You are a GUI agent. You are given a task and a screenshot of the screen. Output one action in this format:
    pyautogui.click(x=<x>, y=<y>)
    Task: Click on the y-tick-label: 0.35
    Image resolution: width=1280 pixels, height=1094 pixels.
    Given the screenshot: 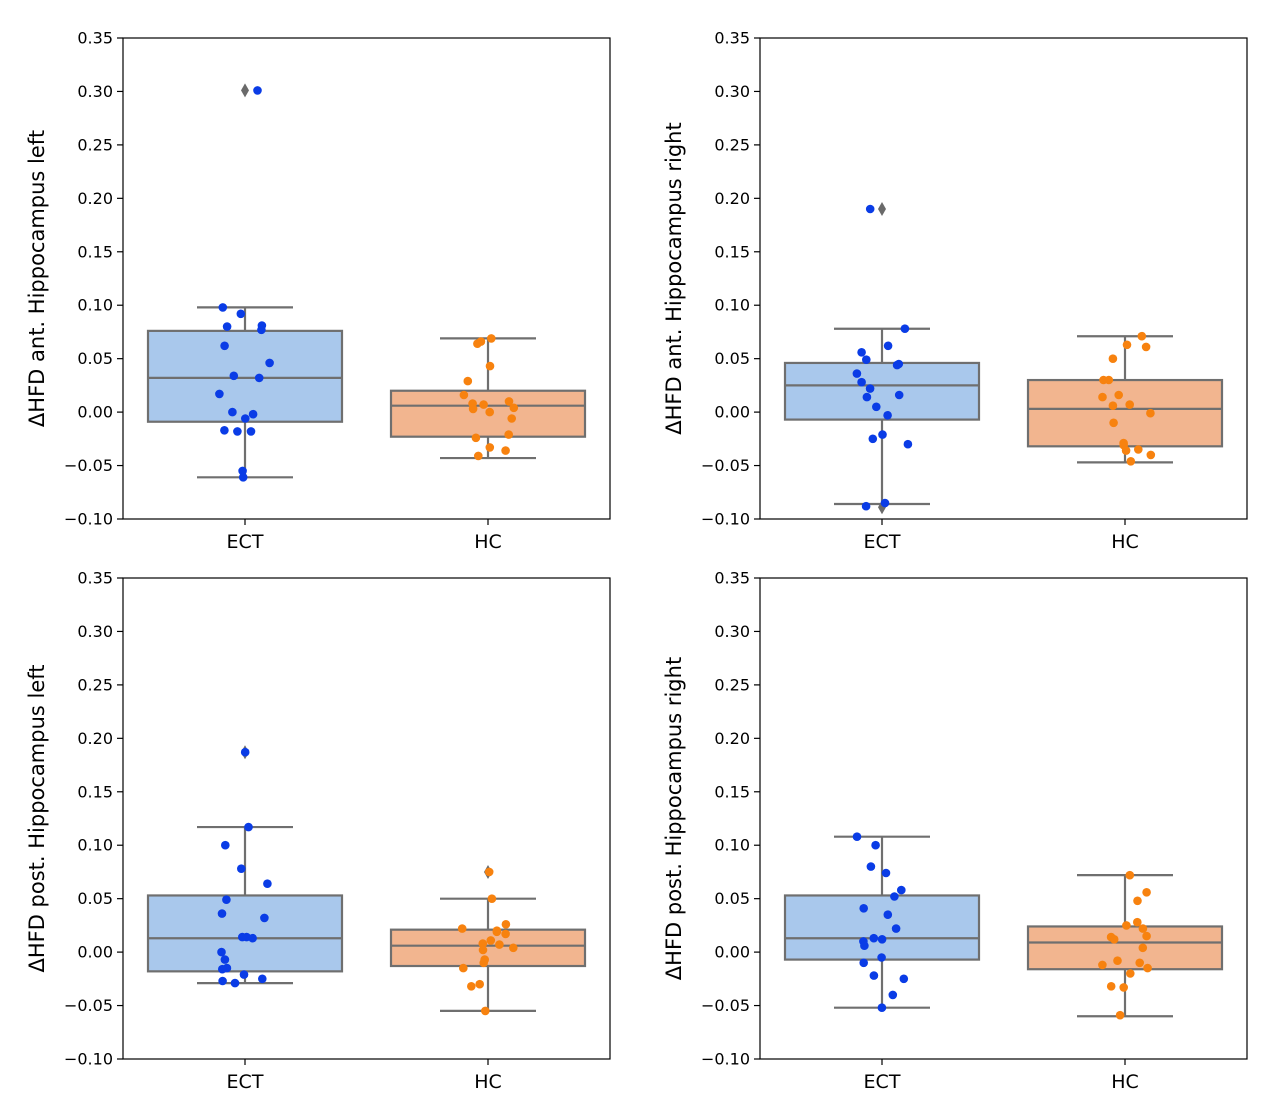 What is the action you would take?
    pyautogui.click(x=95, y=38)
    